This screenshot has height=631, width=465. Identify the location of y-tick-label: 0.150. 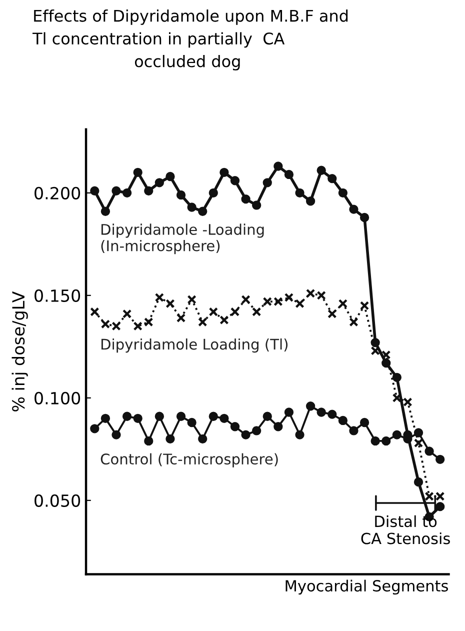
(57, 295).